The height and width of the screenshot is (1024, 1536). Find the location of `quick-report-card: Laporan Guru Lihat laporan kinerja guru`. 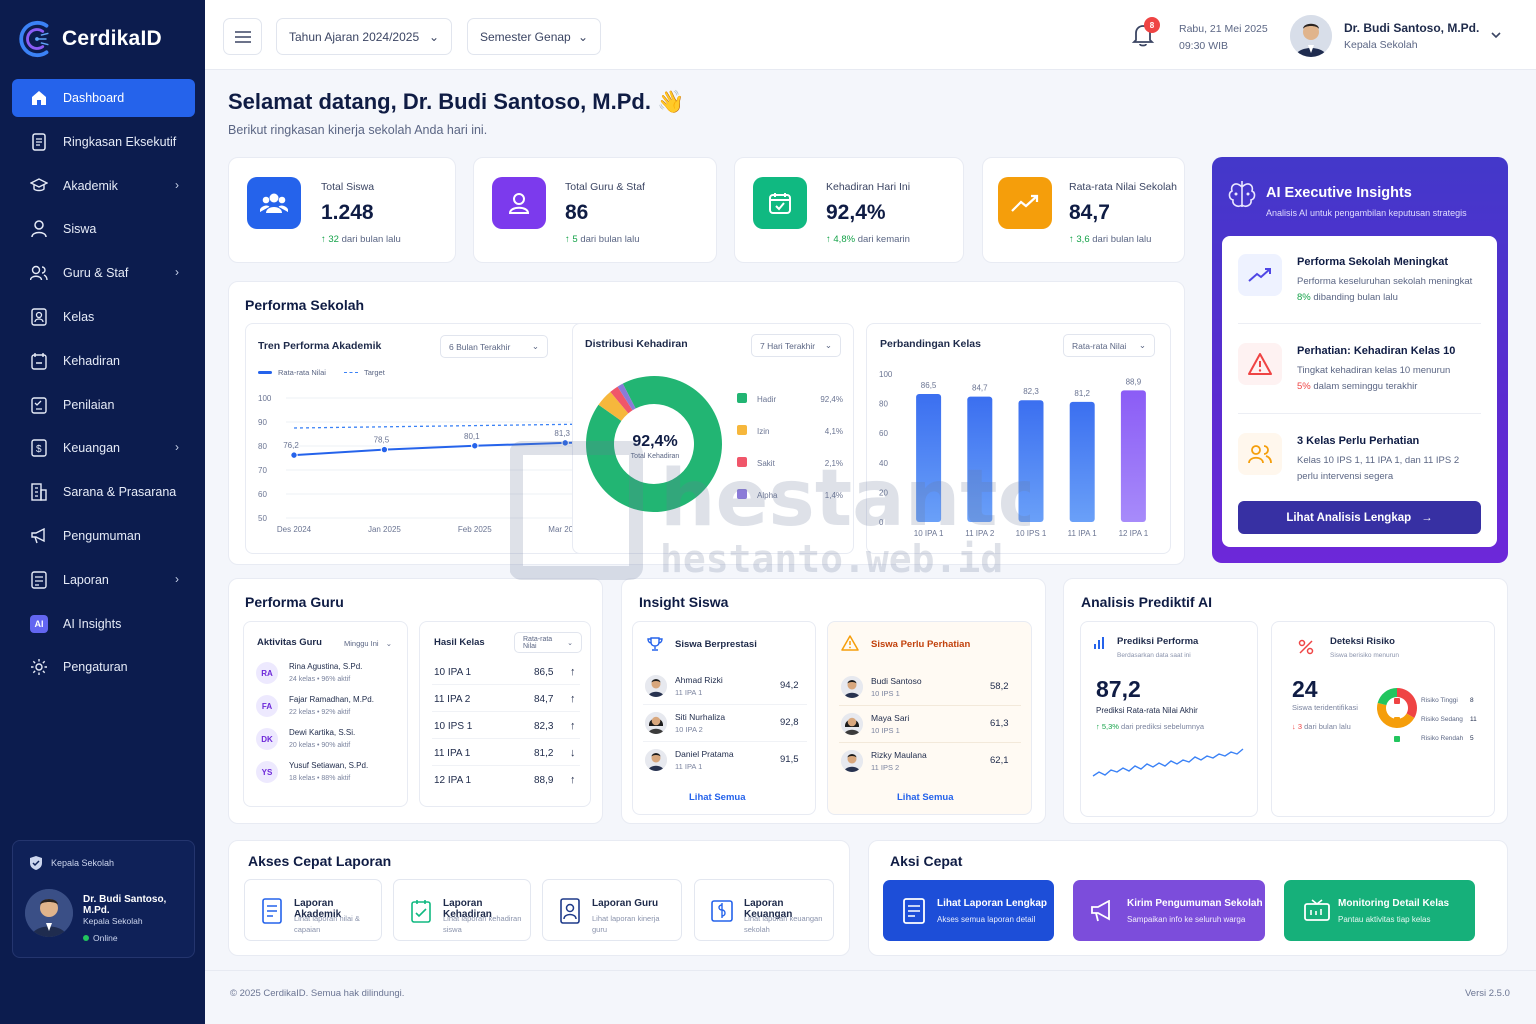

quick-report-card: Laporan Guru Lihat laporan kinerja guru is located at coordinates (612, 910).